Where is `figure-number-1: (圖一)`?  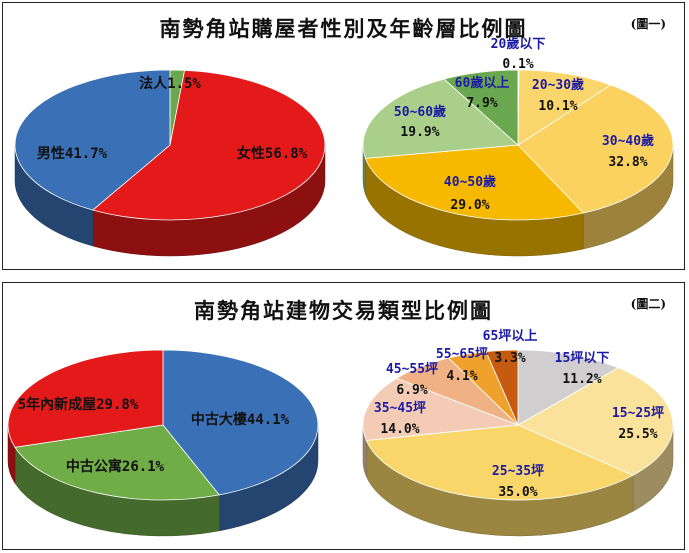
figure-number-1: (圖一) is located at coordinates (648, 24).